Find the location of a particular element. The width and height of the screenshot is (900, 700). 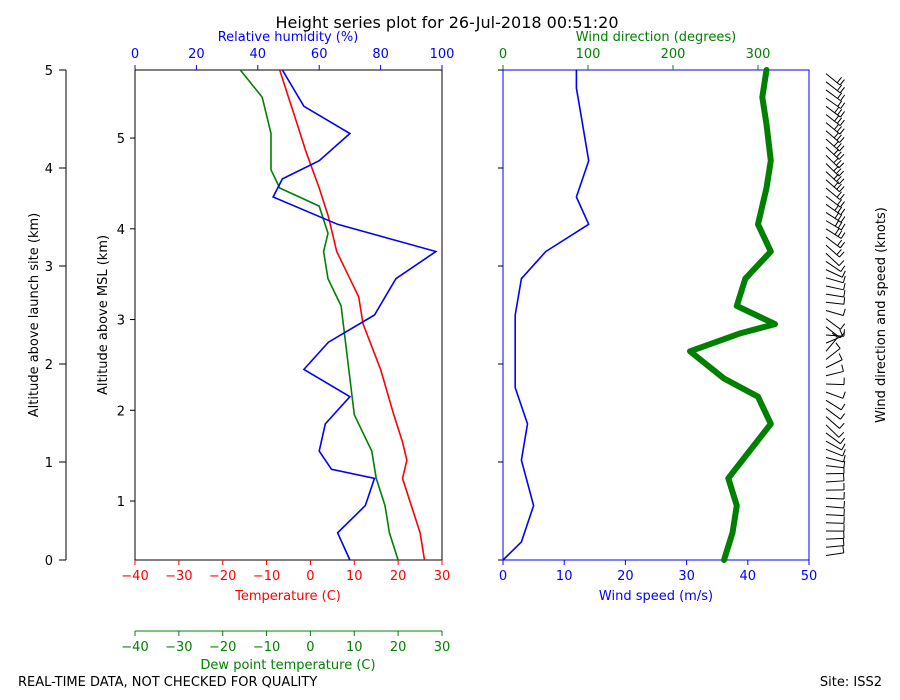

rh-tick-label: 100 is located at coordinates (442, 54).